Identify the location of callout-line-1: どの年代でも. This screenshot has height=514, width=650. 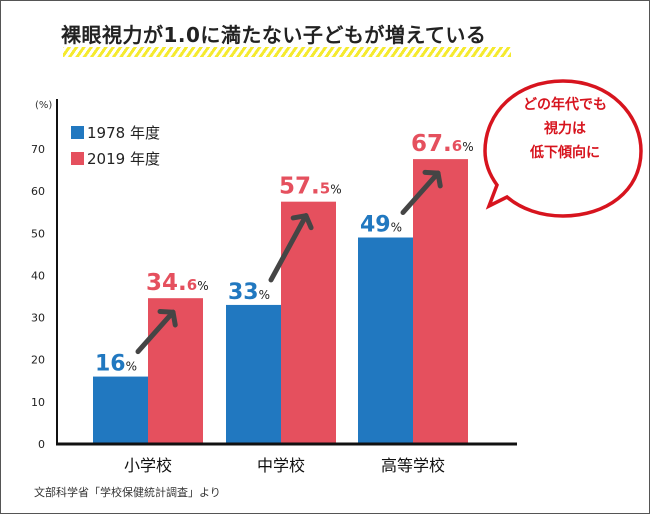
(565, 105).